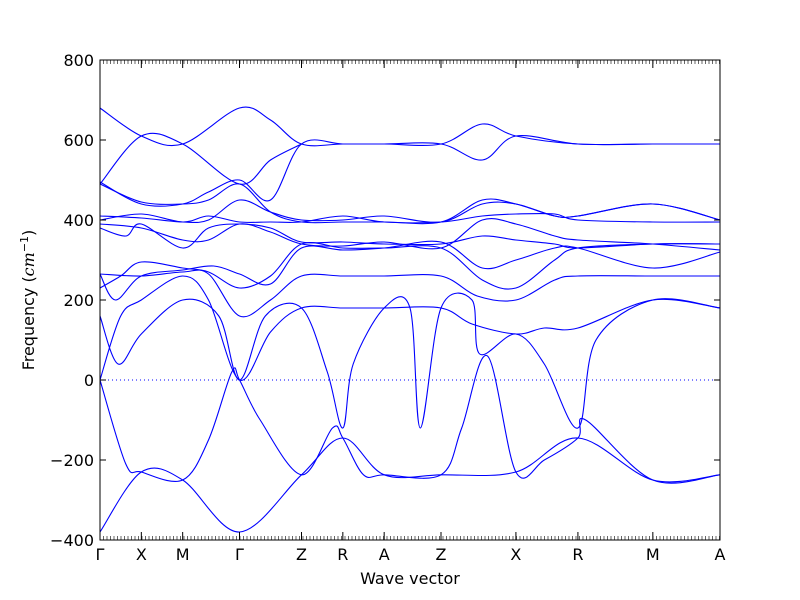  I want to click on y-axis-title-prefix: Frequency (, so click(28, 323).